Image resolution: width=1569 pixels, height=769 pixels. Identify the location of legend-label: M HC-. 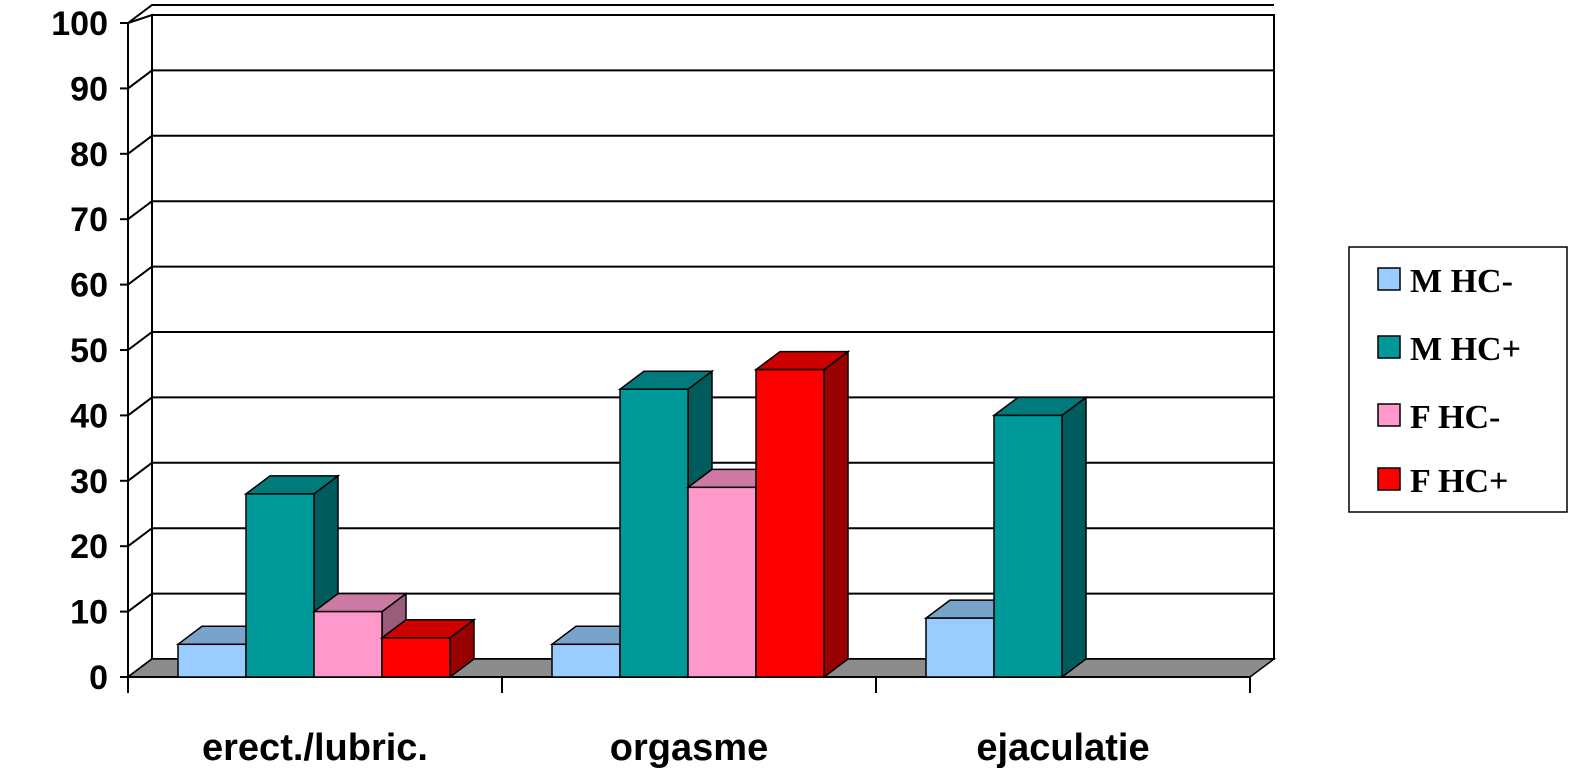
(1461, 281).